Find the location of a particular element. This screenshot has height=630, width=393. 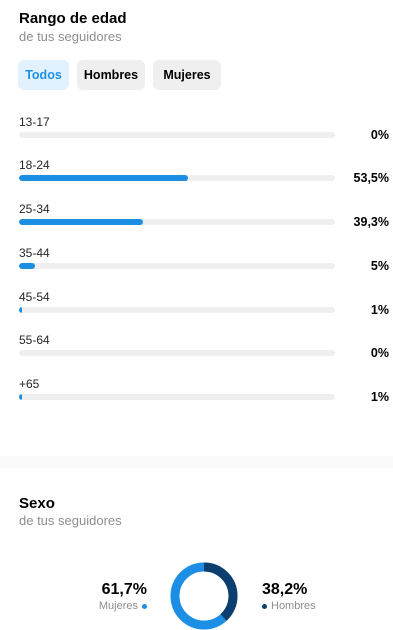

filter-hombres-chip: Hombres is located at coordinates (111, 75).